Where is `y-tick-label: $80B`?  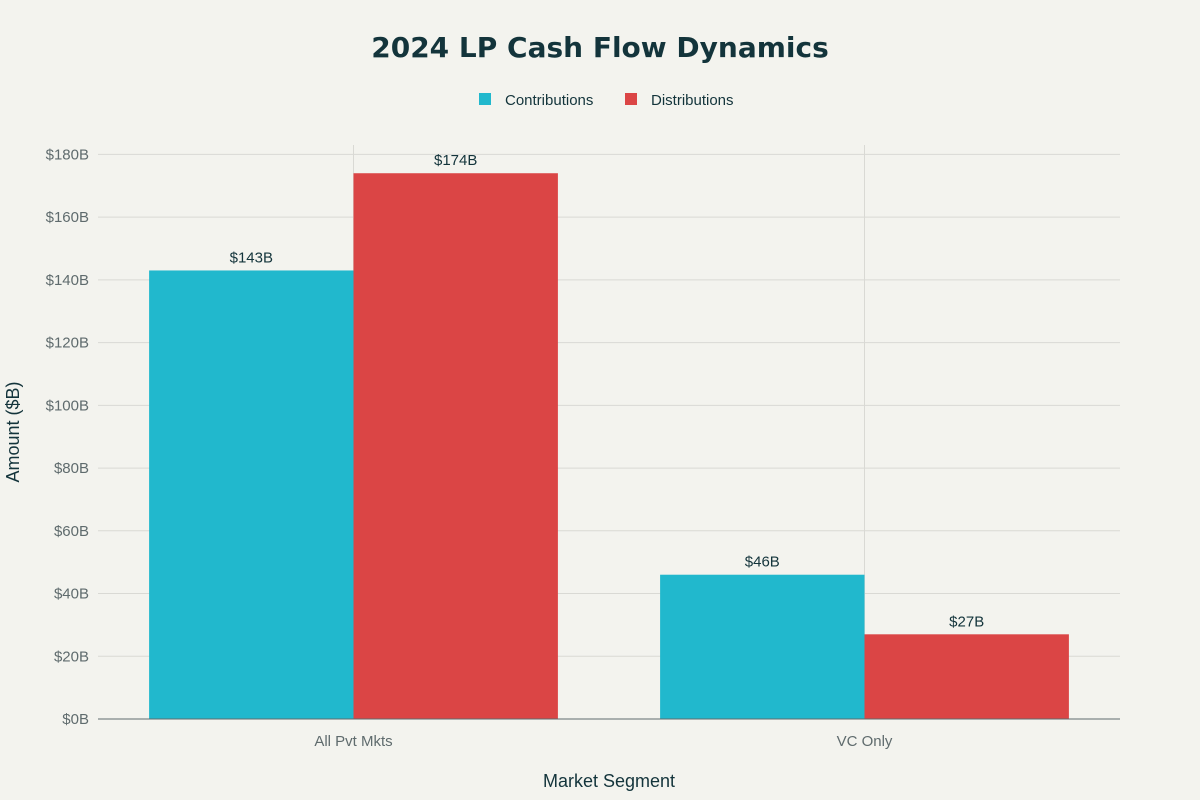 y-tick-label: $80B is located at coordinates (71, 468).